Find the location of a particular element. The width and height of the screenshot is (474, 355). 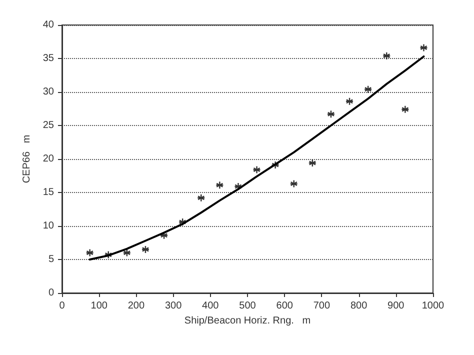

x-tick-label: 700 is located at coordinates (321, 306).